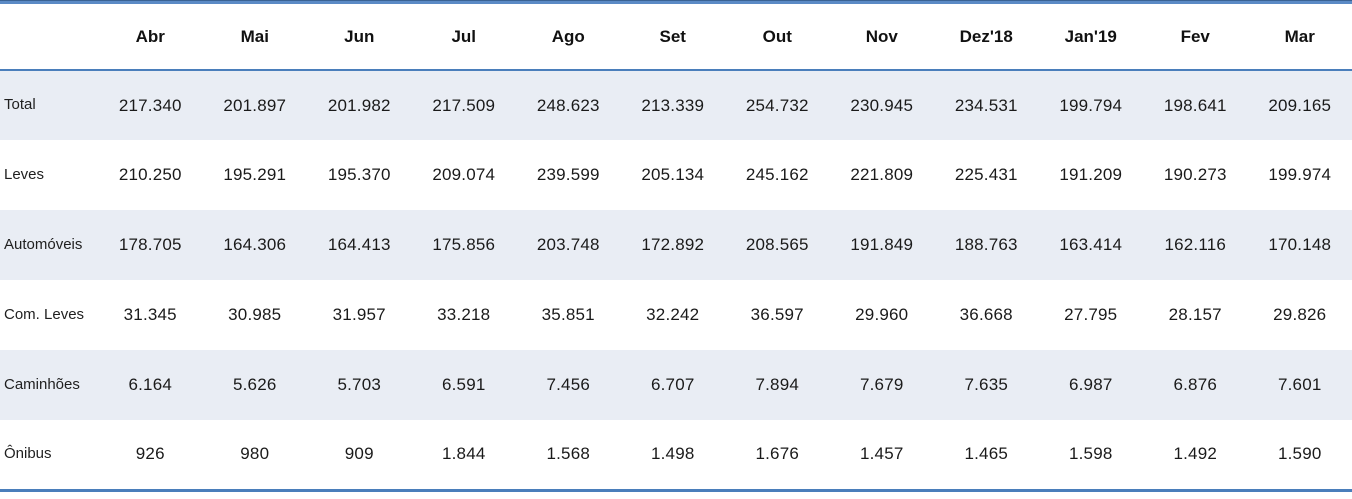 The image size is (1352, 499). What do you see at coordinates (24, 174) in the screenshot?
I see `row-label: Leves` at bounding box center [24, 174].